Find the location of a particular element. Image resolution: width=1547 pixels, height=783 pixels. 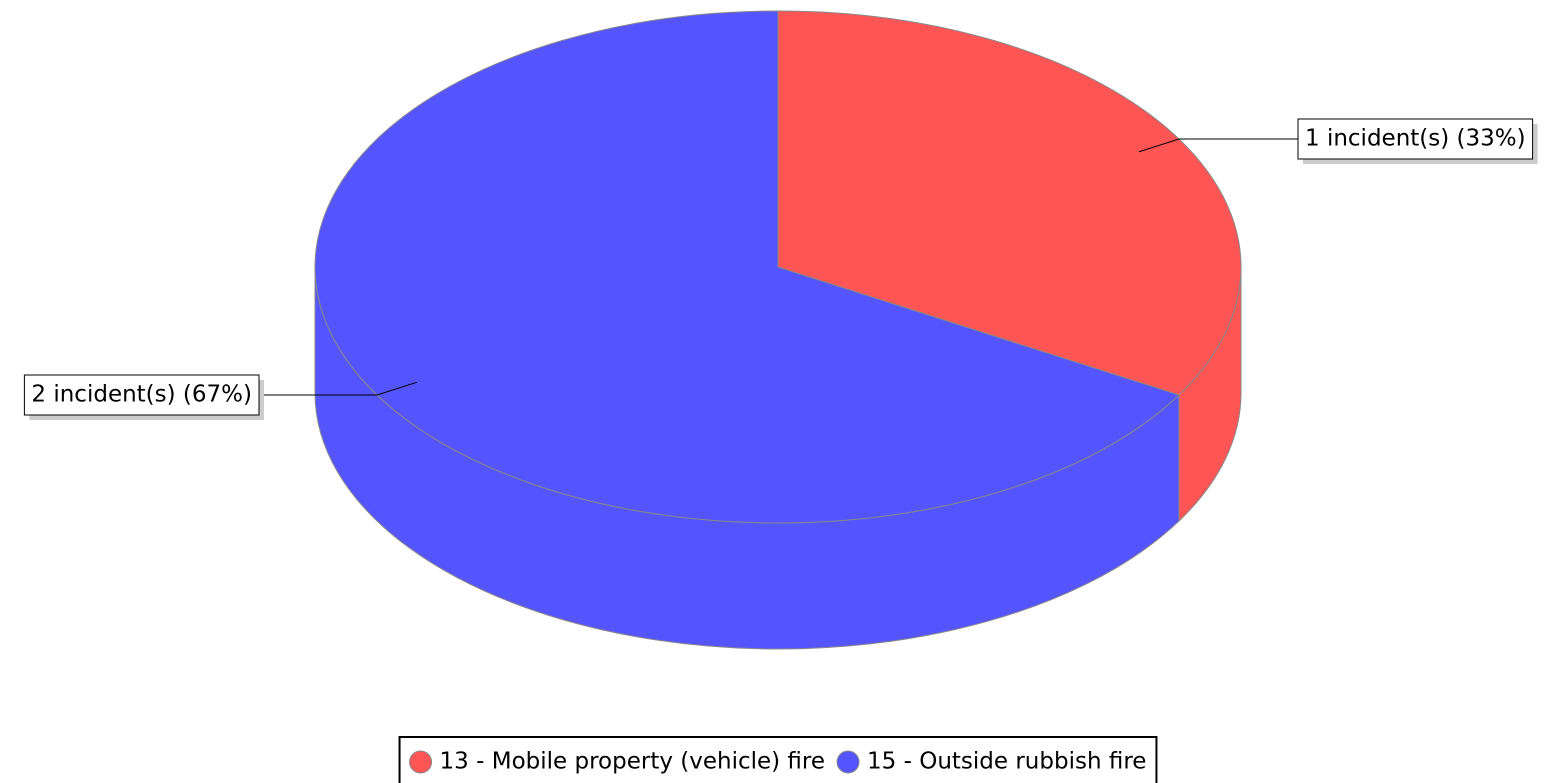

data-label-text: 2 incident(s) (67%) is located at coordinates (141, 395).